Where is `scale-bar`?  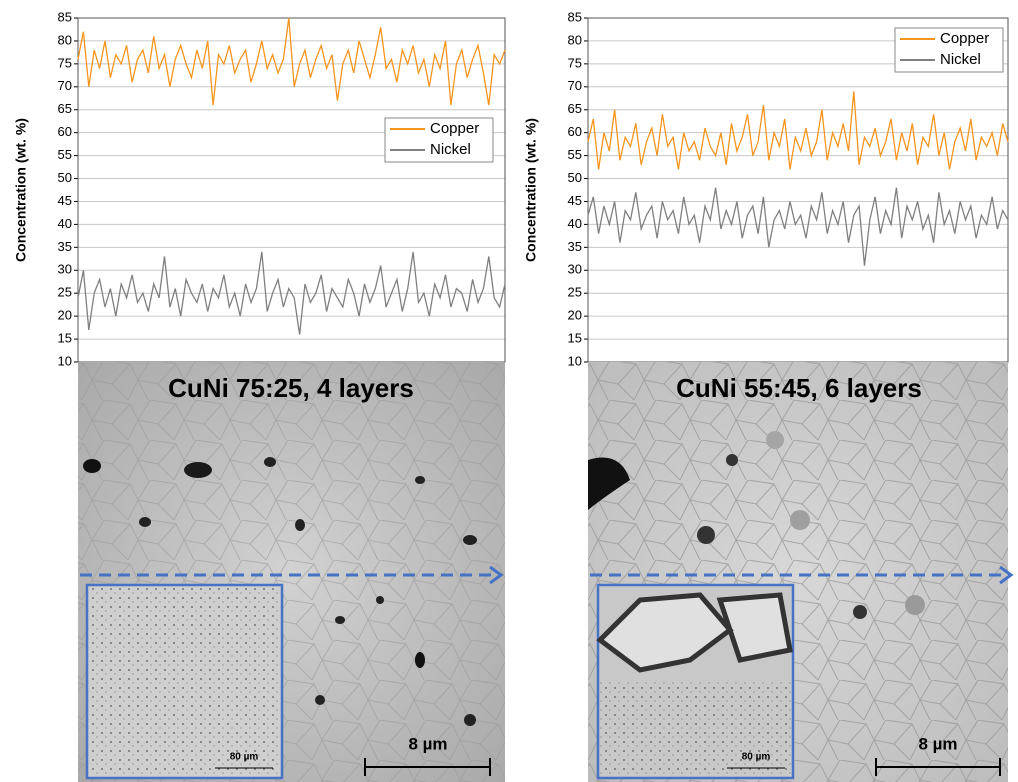
scale-bar is located at coordinates (608, 767).